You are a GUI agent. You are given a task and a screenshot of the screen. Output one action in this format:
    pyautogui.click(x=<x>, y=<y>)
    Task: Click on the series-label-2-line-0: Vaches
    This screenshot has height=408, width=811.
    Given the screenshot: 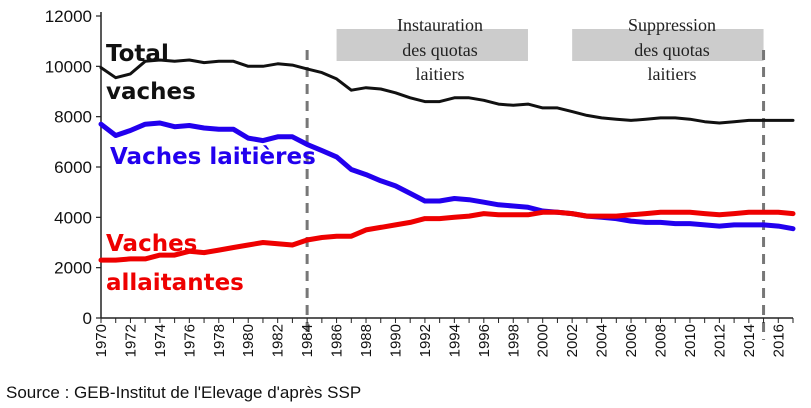 What is the action you would take?
    pyautogui.click(x=151, y=244)
    